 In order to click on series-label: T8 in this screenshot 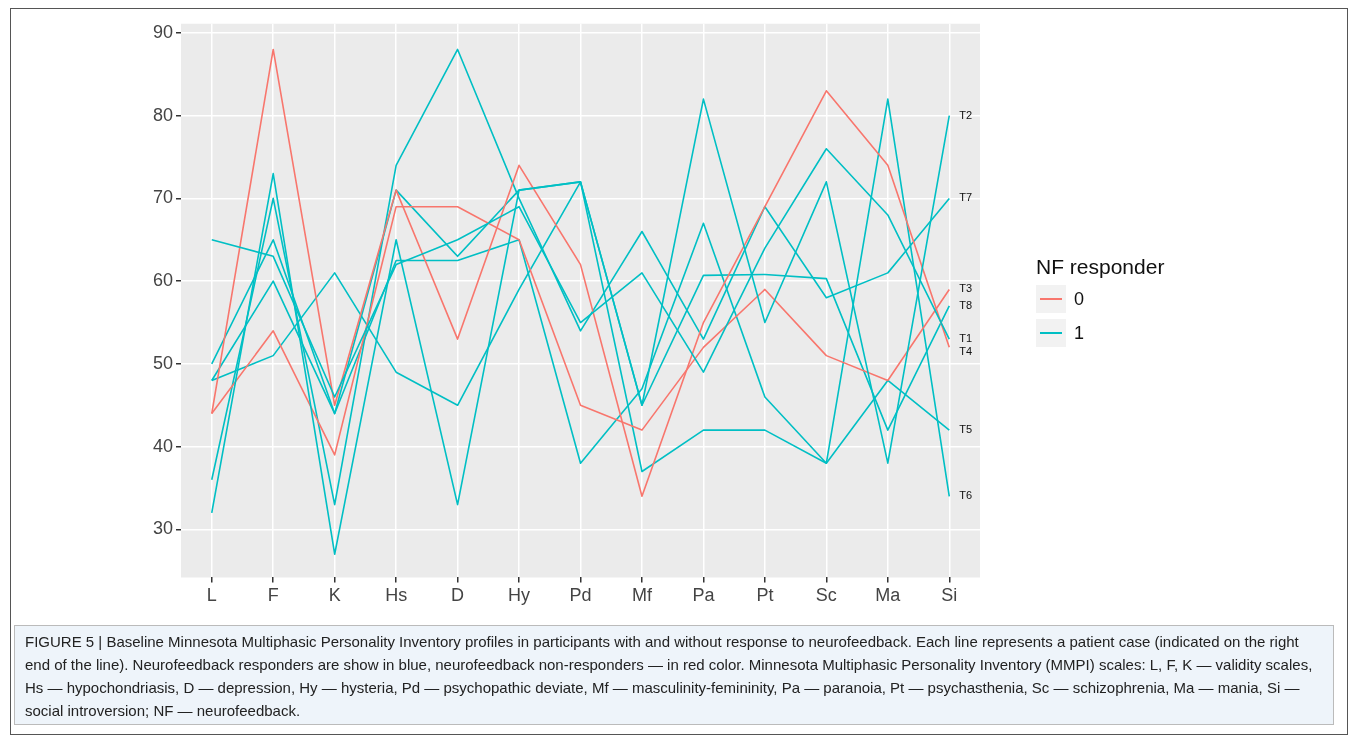, I will do `click(966, 305)`.